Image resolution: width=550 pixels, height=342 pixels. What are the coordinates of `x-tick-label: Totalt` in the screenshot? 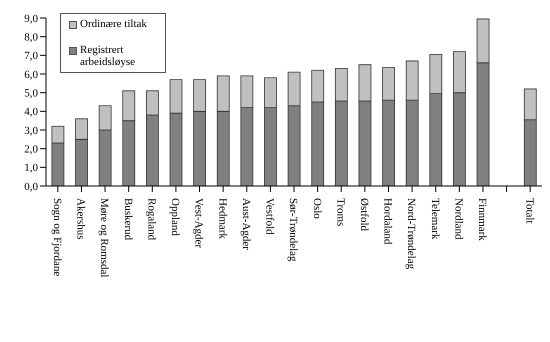 It's located at (529, 211).